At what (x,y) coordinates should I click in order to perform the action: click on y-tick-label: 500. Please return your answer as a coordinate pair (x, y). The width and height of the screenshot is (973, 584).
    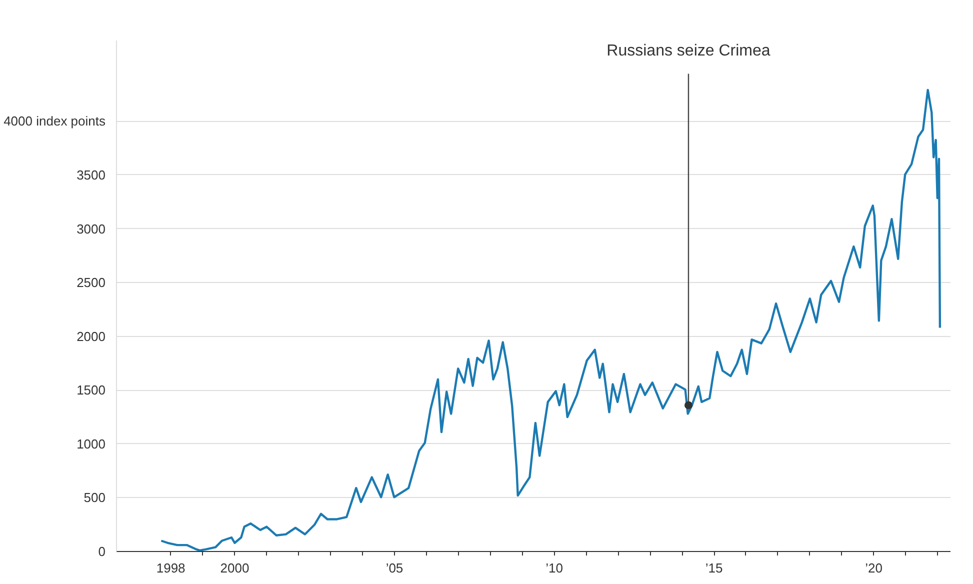
    Looking at the image, I should click on (95, 498).